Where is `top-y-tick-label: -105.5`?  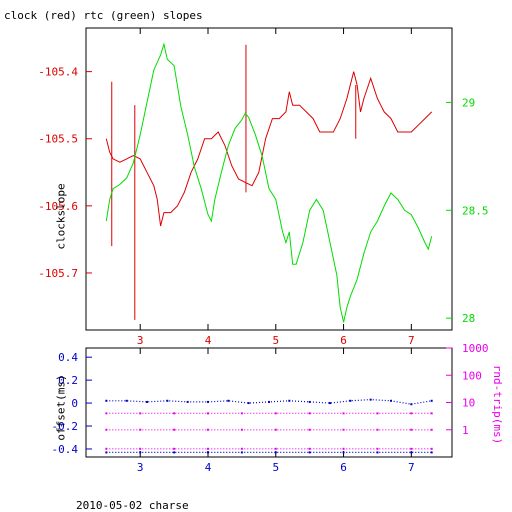
top-y-tick-label: -105.5 is located at coordinates (58, 139).